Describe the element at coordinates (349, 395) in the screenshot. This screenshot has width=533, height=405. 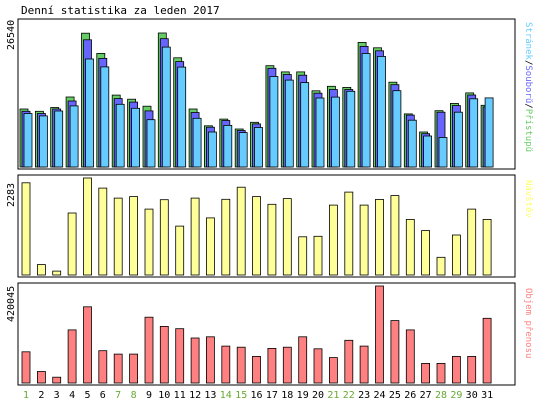
I see `x-tick-day-22: 22` at that location.